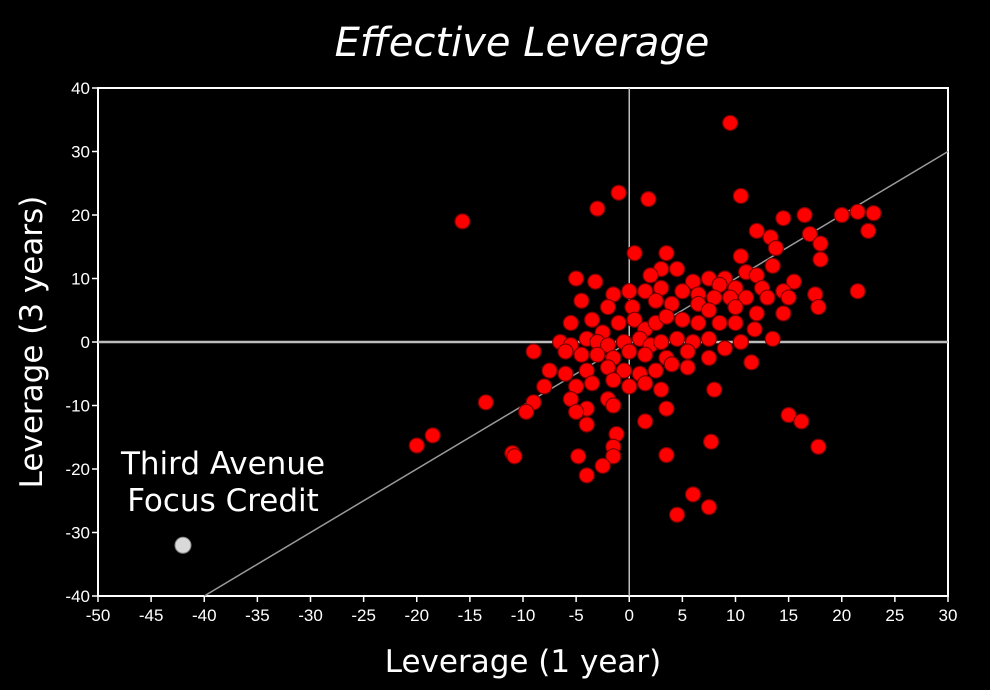  Describe the element at coordinates (223, 501) in the screenshot. I see `annotation-line-2: Focus Credit` at that location.